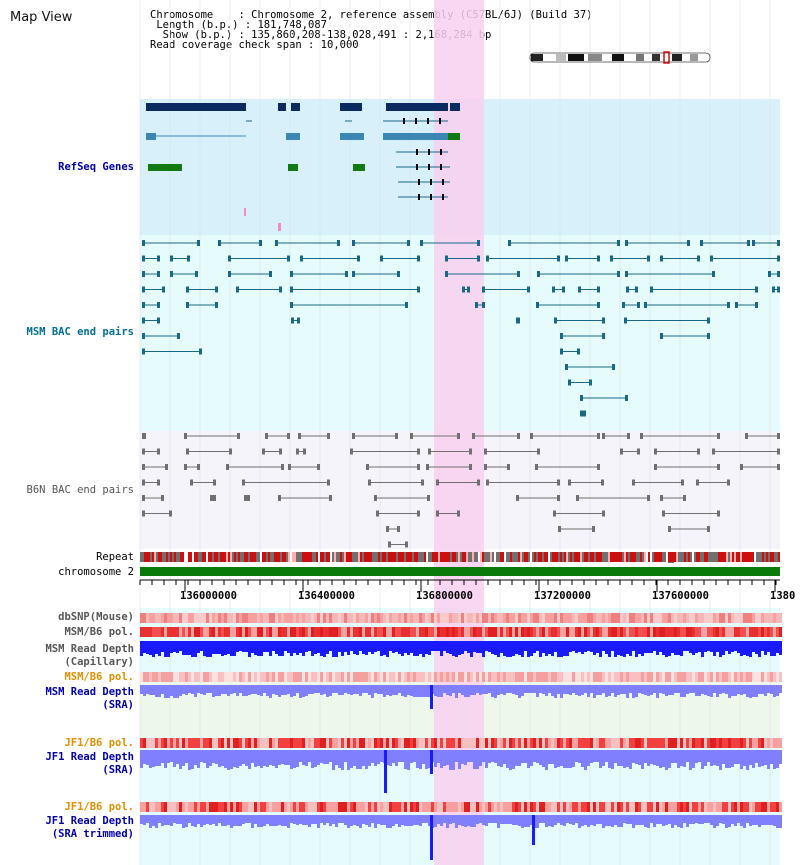  What do you see at coordinates (96, 572) in the screenshot?
I see `chromosome-label: chromosome 2` at bounding box center [96, 572].